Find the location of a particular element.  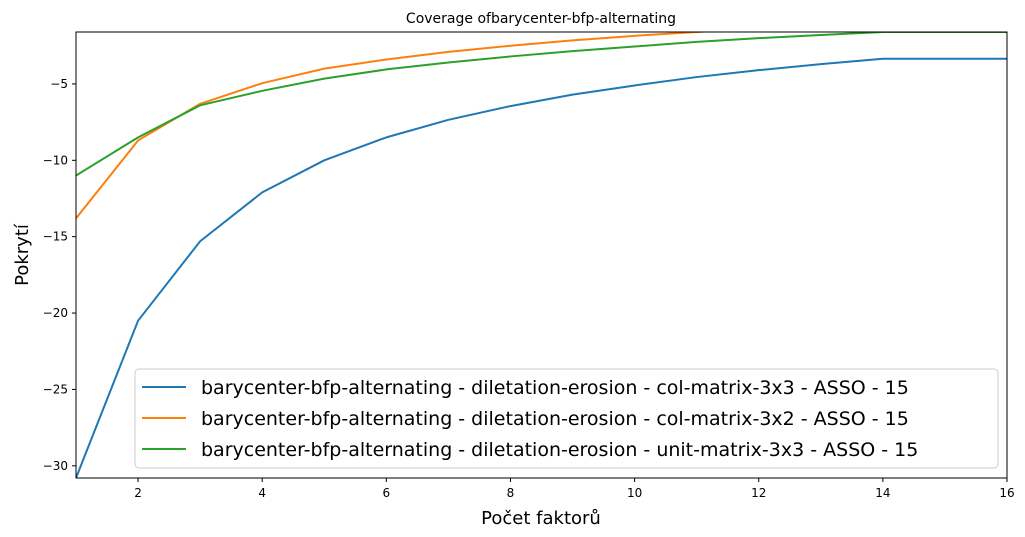

x-tick-label: 6 is located at coordinates (387, 493).